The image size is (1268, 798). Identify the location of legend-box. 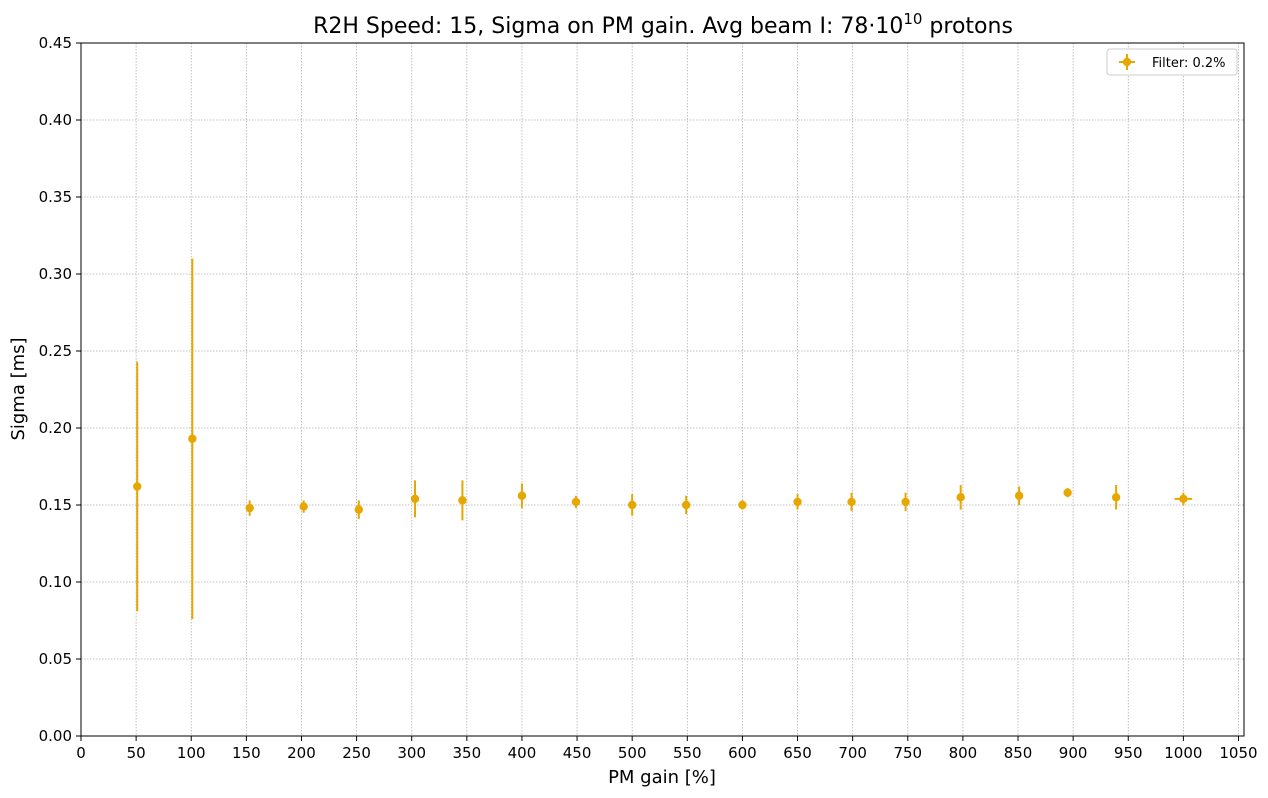
(1172, 62).